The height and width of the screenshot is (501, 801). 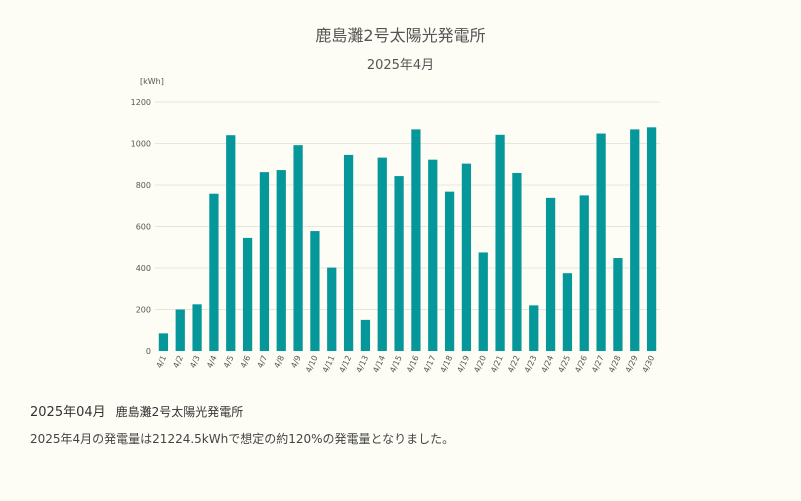 I want to click on x-tick-label: 4/29, so click(x=632, y=364).